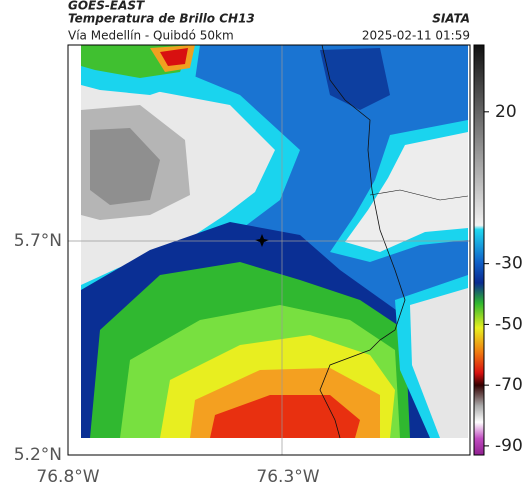 The height and width of the screenshot is (495, 526). Describe the element at coordinates (419, 195) in the screenshot. I see `border` at that location.